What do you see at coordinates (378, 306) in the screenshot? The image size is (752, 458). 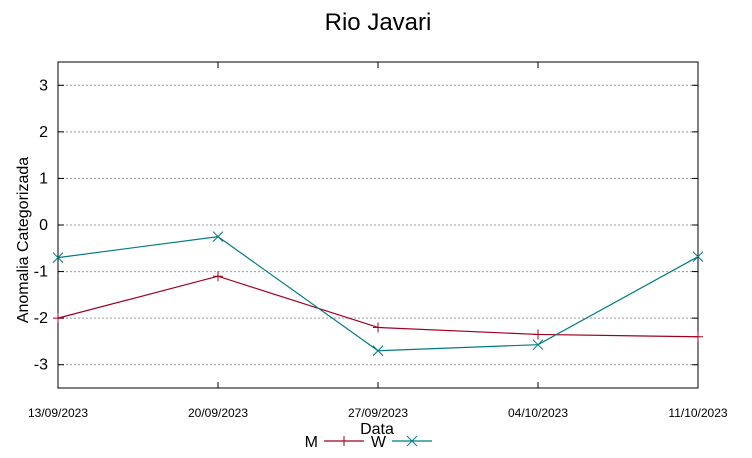 I see `series-M` at bounding box center [378, 306].